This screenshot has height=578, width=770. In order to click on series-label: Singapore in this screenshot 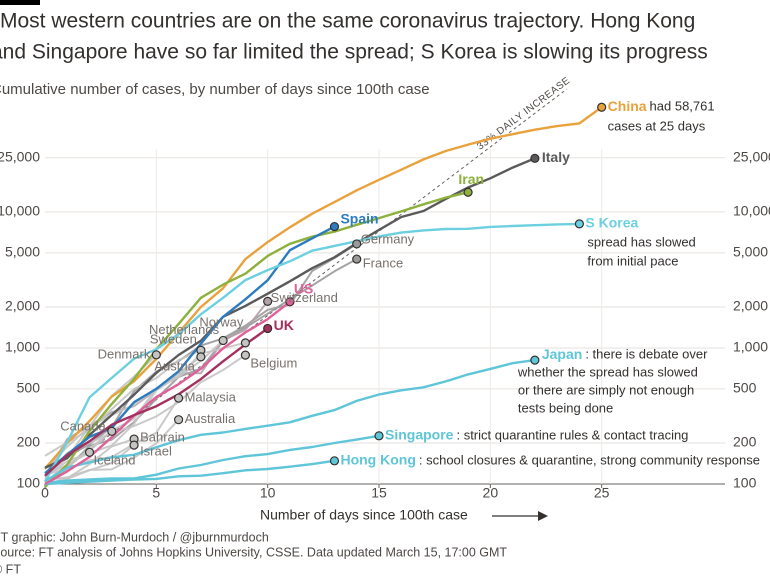, I will do `click(419, 435)`.